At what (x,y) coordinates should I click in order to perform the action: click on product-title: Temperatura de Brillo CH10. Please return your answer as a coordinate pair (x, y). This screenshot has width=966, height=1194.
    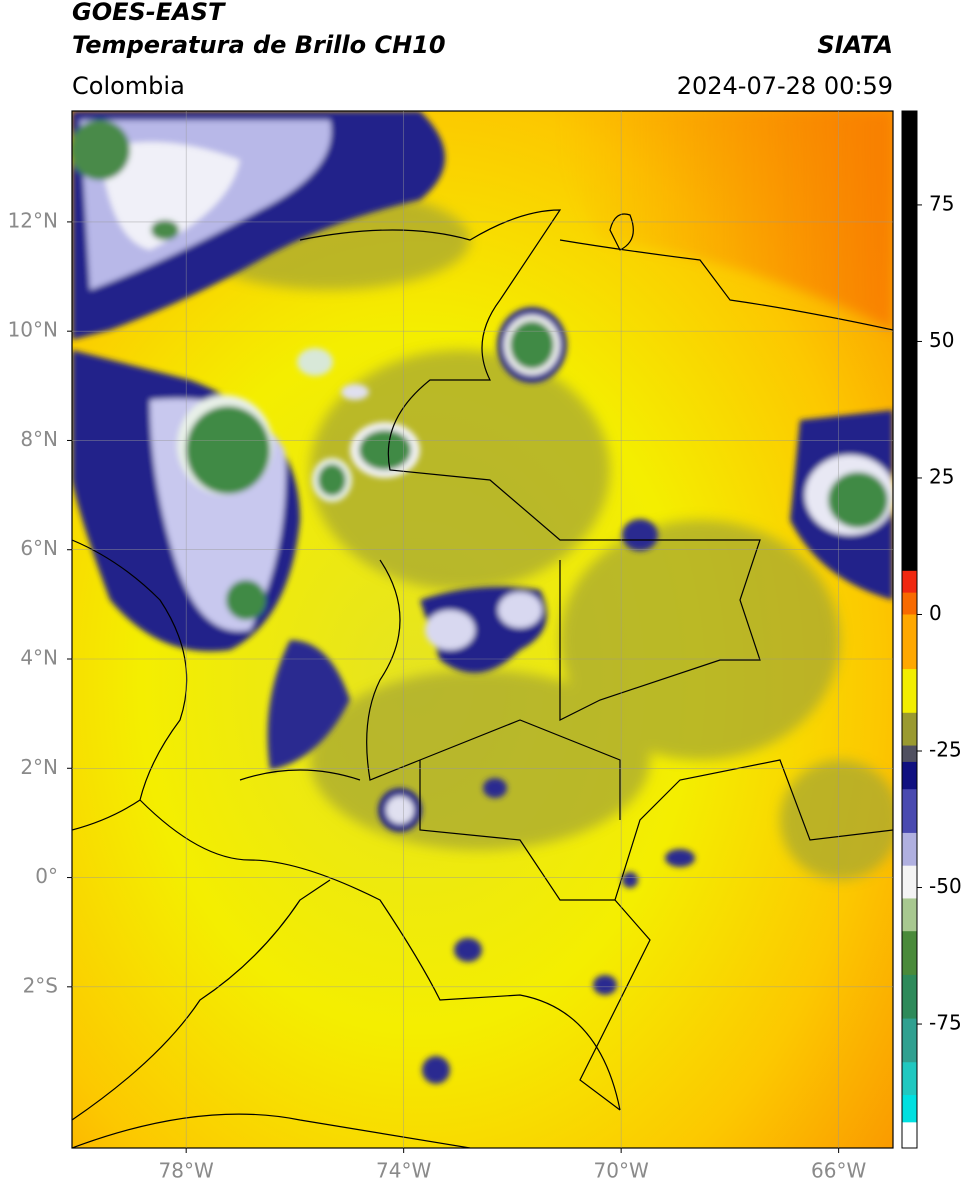
    Looking at the image, I should click on (259, 45).